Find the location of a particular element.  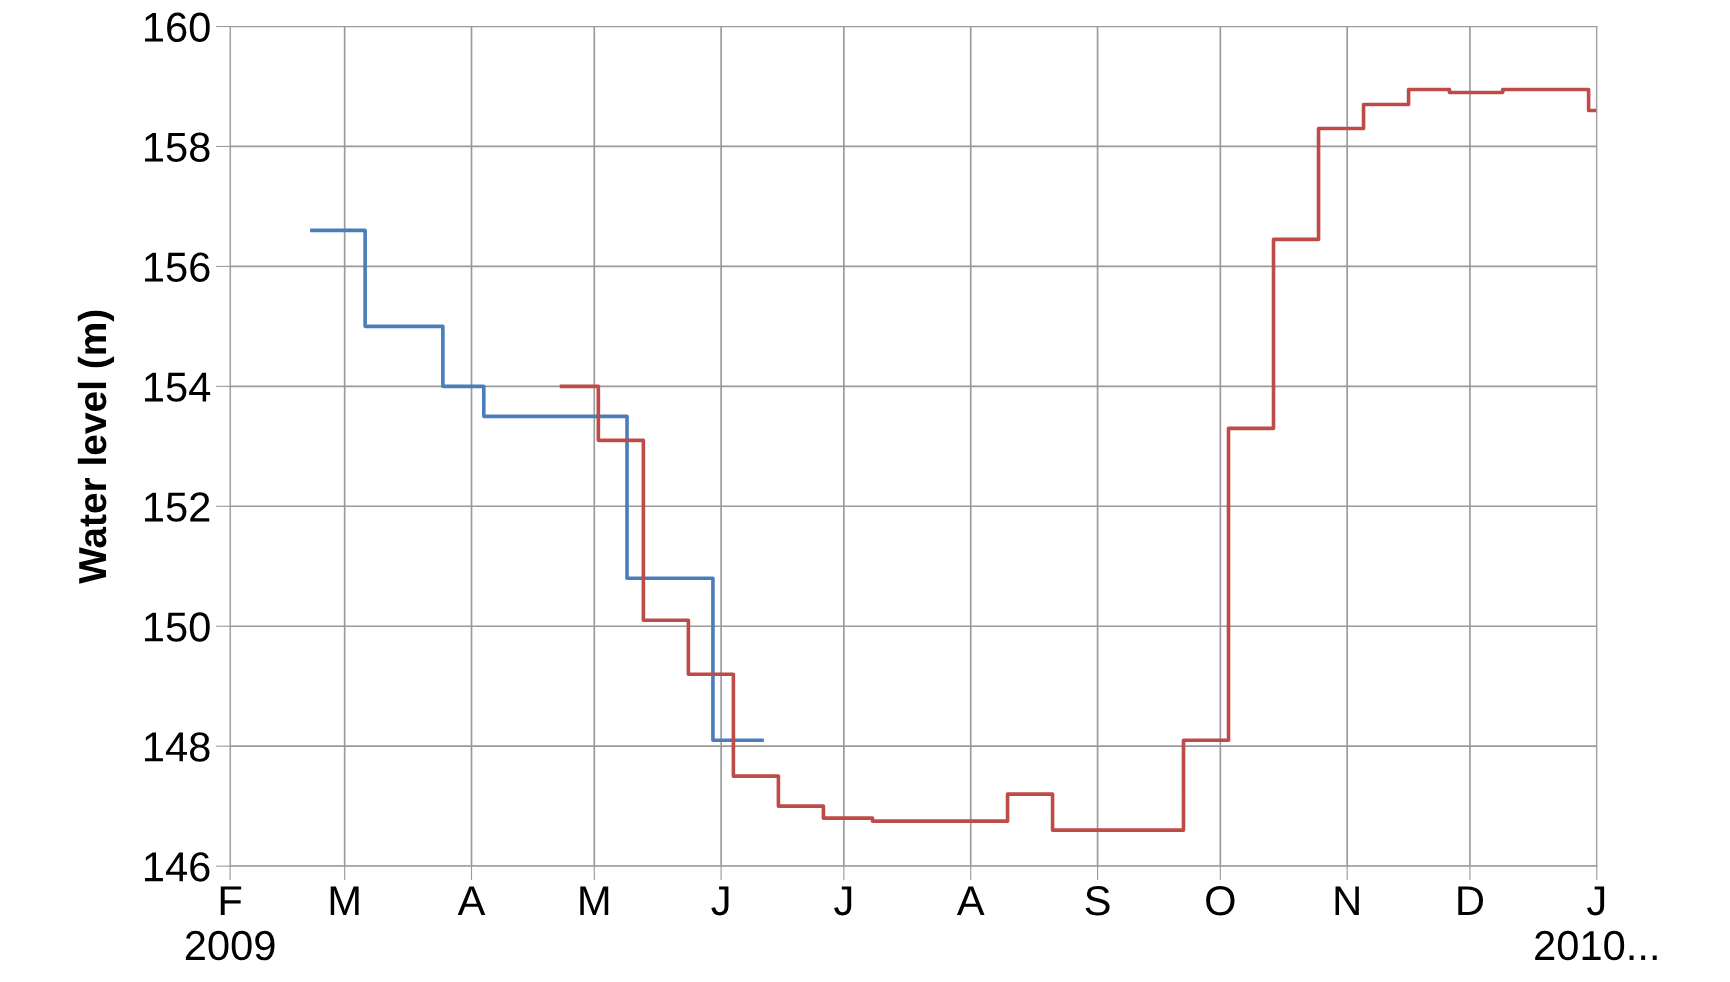

y-tick-label: 154 is located at coordinates (178, 387).